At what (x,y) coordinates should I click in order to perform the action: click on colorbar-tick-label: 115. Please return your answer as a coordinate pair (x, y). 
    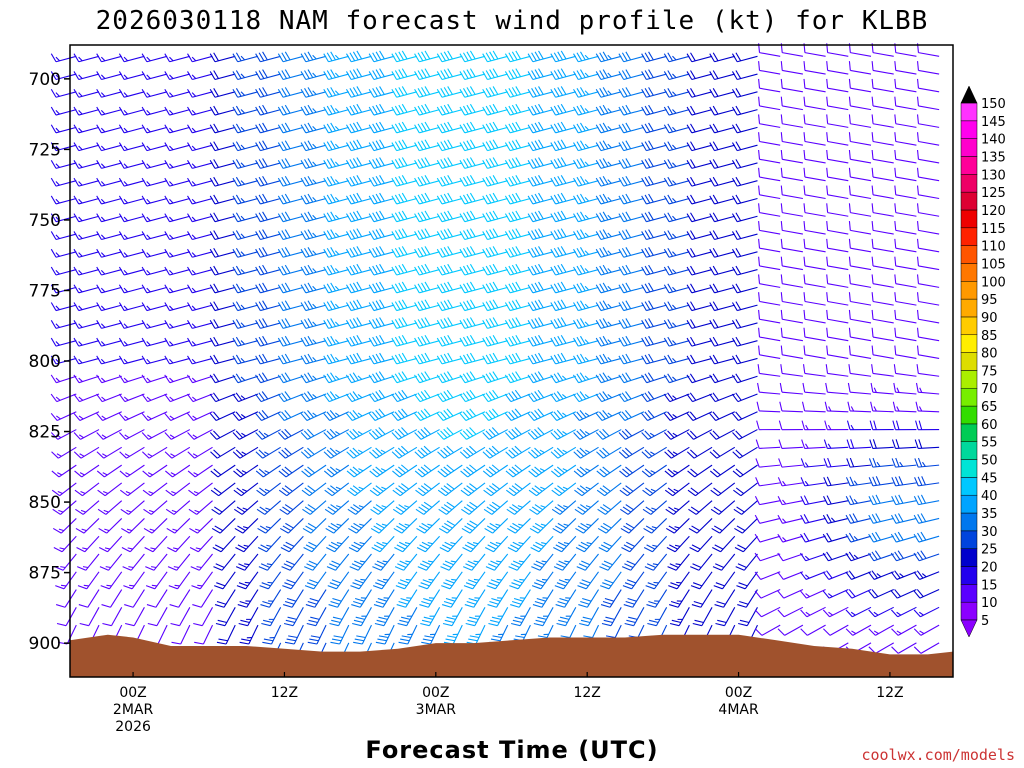
    Looking at the image, I should click on (993, 229).